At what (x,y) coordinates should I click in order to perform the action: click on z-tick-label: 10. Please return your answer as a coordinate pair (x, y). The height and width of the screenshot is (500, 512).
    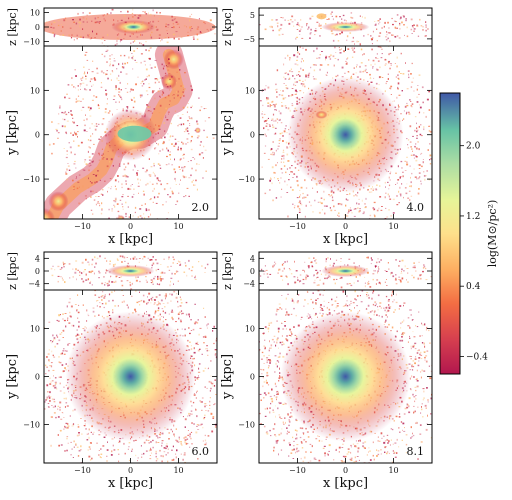
    Looking at the image, I should click on (35, 12).